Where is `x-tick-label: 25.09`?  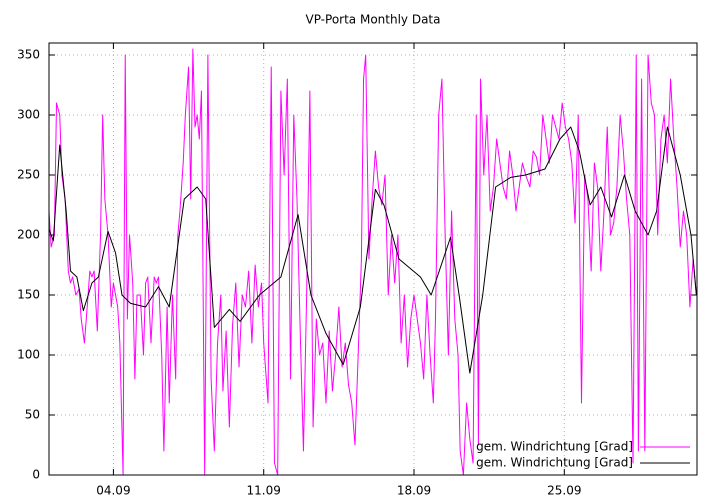 x-tick-label: 25.09 is located at coordinates (564, 491).